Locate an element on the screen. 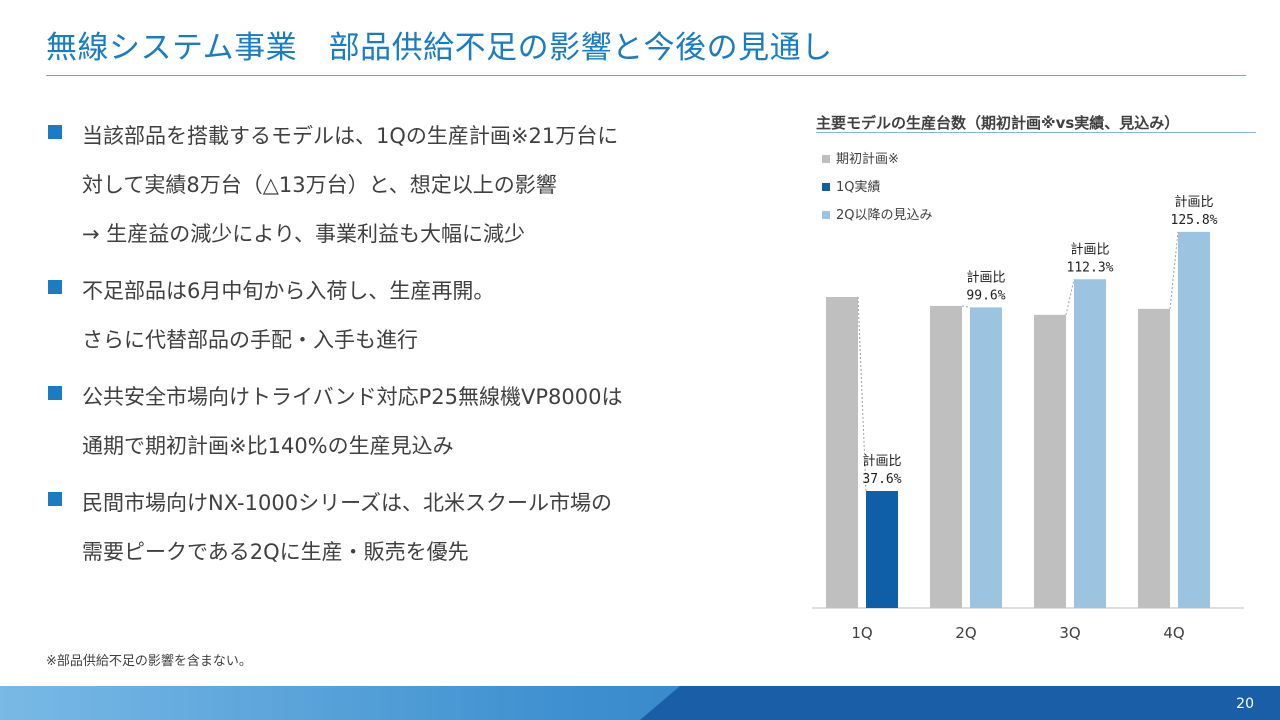 The height and width of the screenshot is (720, 1280). chart-title: 主要モデルの生産台数（期初計画※vs実績、見込み） is located at coordinates (998, 123).